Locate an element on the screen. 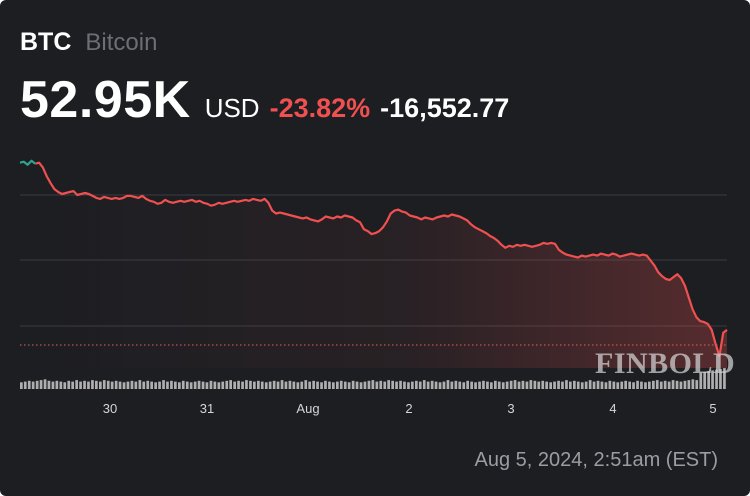  price-row: 52.95K USD -23.82% -16,552.77 is located at coordinates (264, 100).